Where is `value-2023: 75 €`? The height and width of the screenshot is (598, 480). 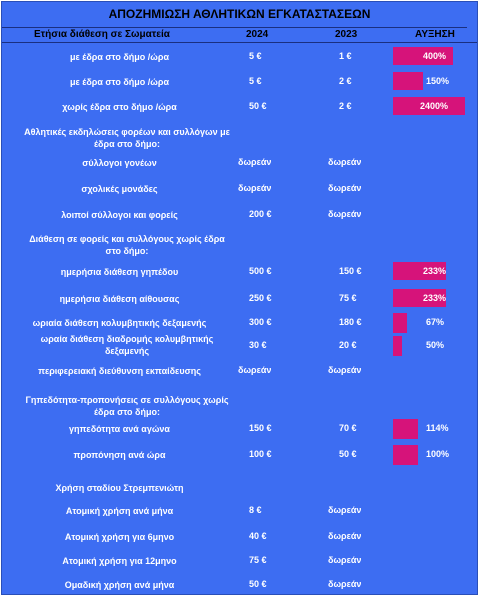
value-2023: 75 € is located at coordinates (348, 298).